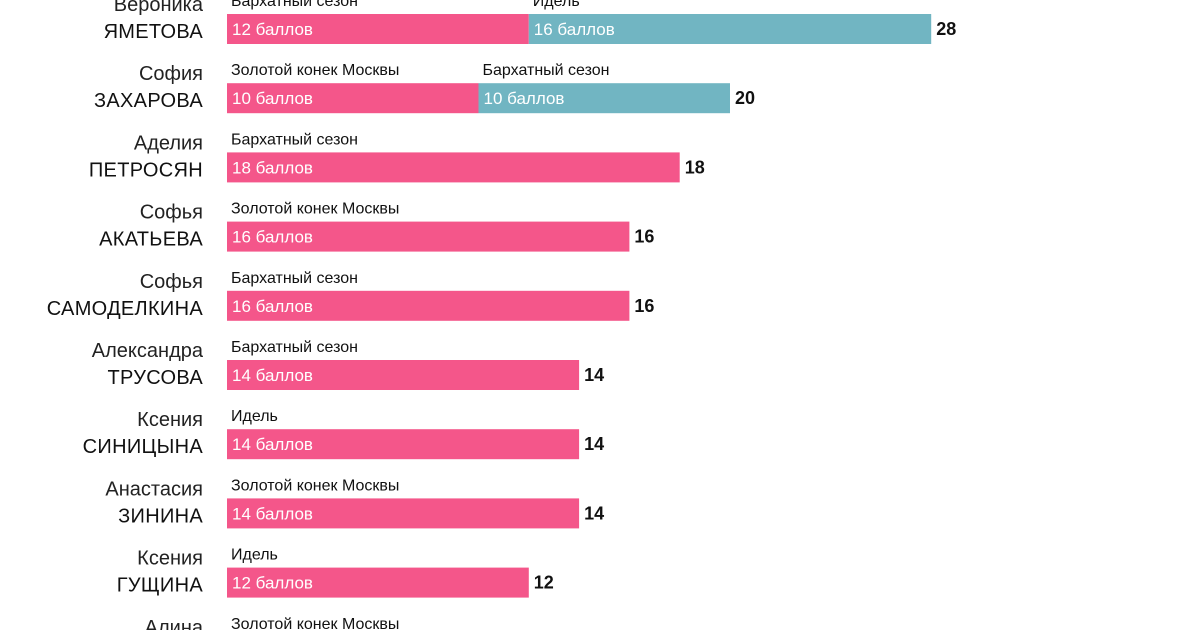  Describe the element at coordinates (151, 240) in the screenshot. I see `athlete-last-name: АКАТЬЕВА` at that location.